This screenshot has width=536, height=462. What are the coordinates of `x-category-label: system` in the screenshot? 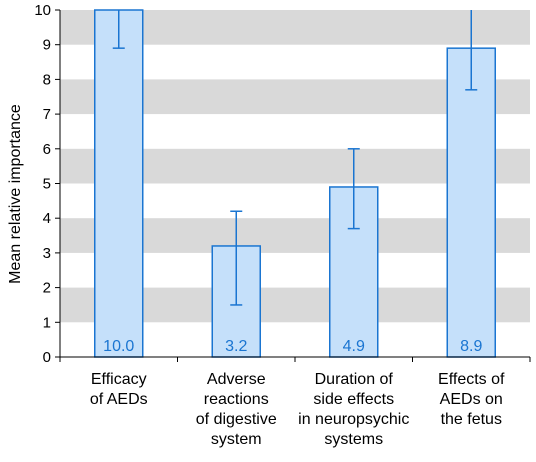 It's located at (236, 439).